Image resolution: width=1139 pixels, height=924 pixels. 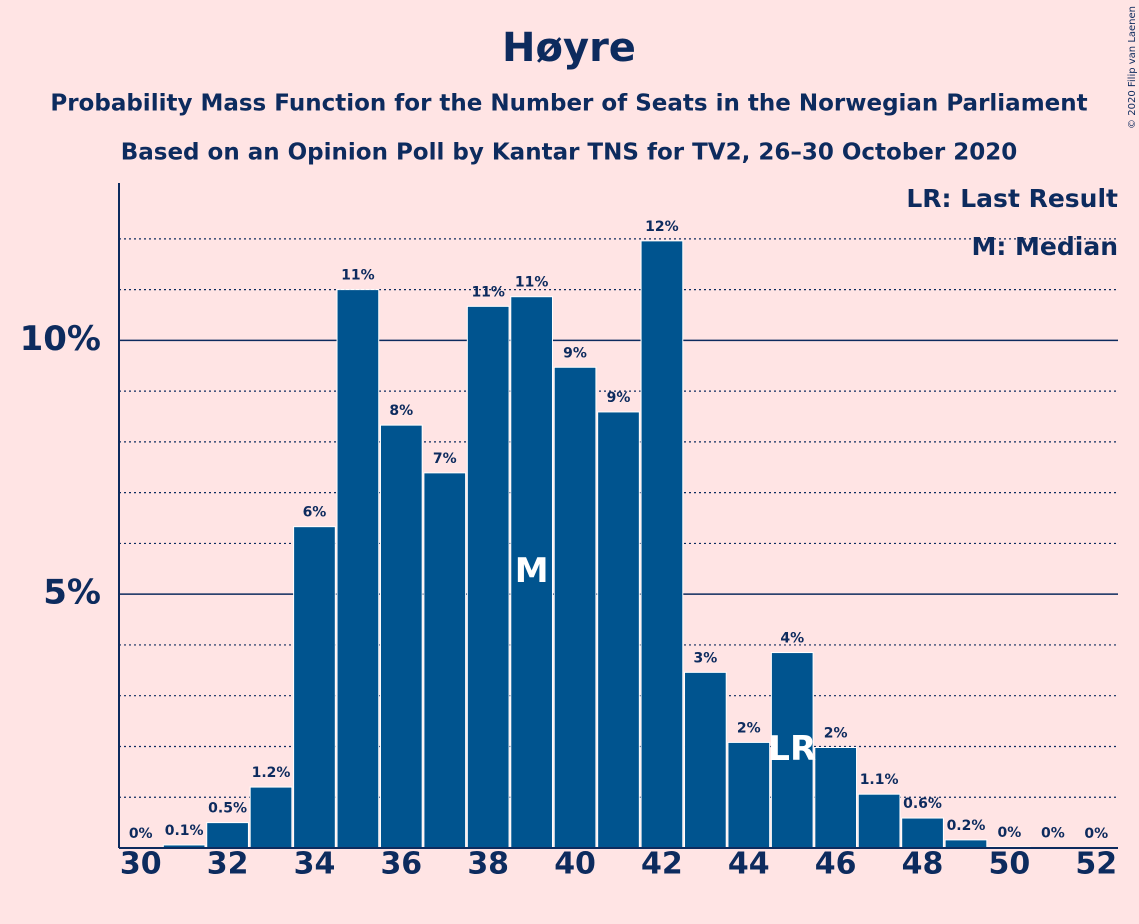 What do you see at coordinates (792, 639) in the screenshot?
I see `value-label: 4%` at bounding box center [792, 639].